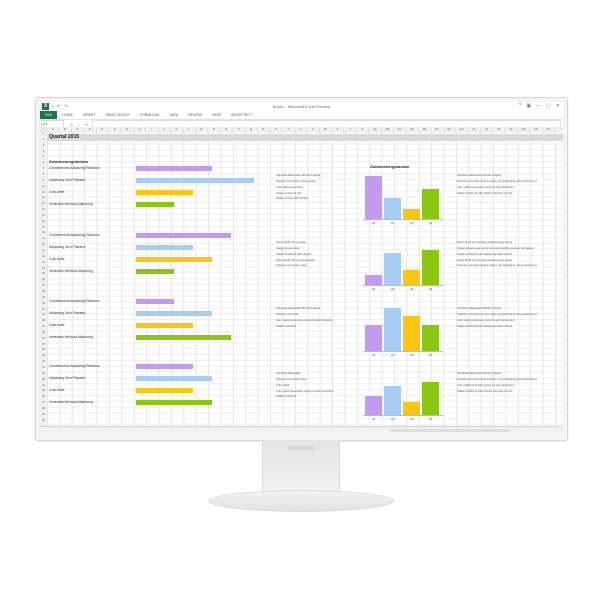  Describe the element at coordinates (53, 106) in the screenshot. I see `save-icon: ▪` at that location.